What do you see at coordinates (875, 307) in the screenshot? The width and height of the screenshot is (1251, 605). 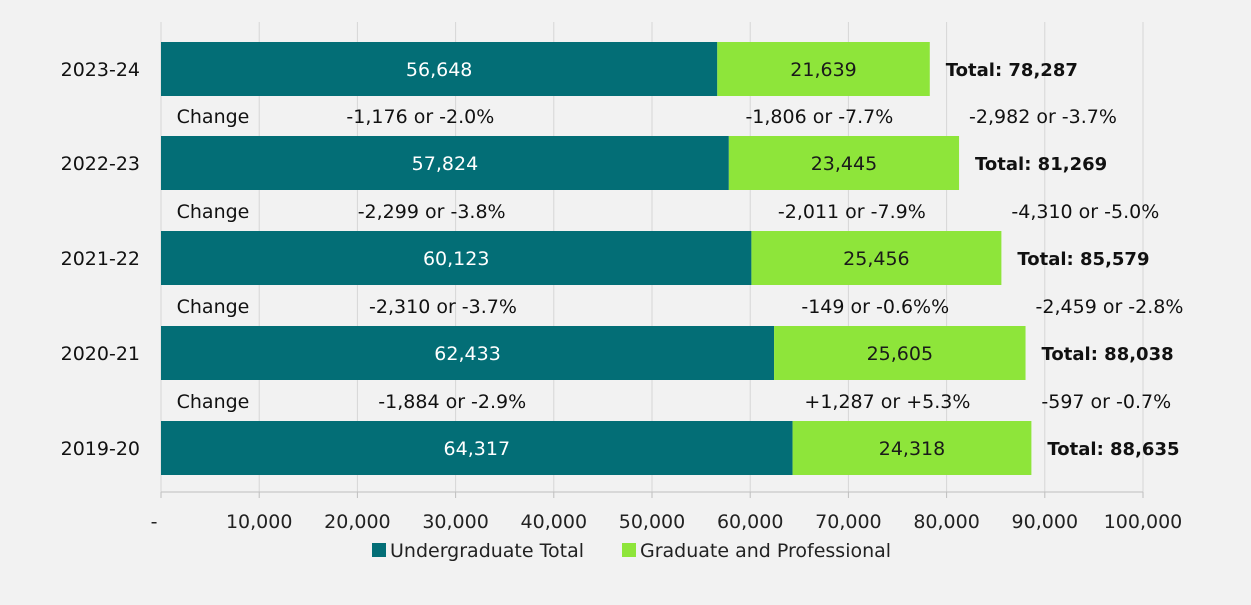 I see `change-graduate-label: -149 or -0.6%%` at bounding box center [875, 307].